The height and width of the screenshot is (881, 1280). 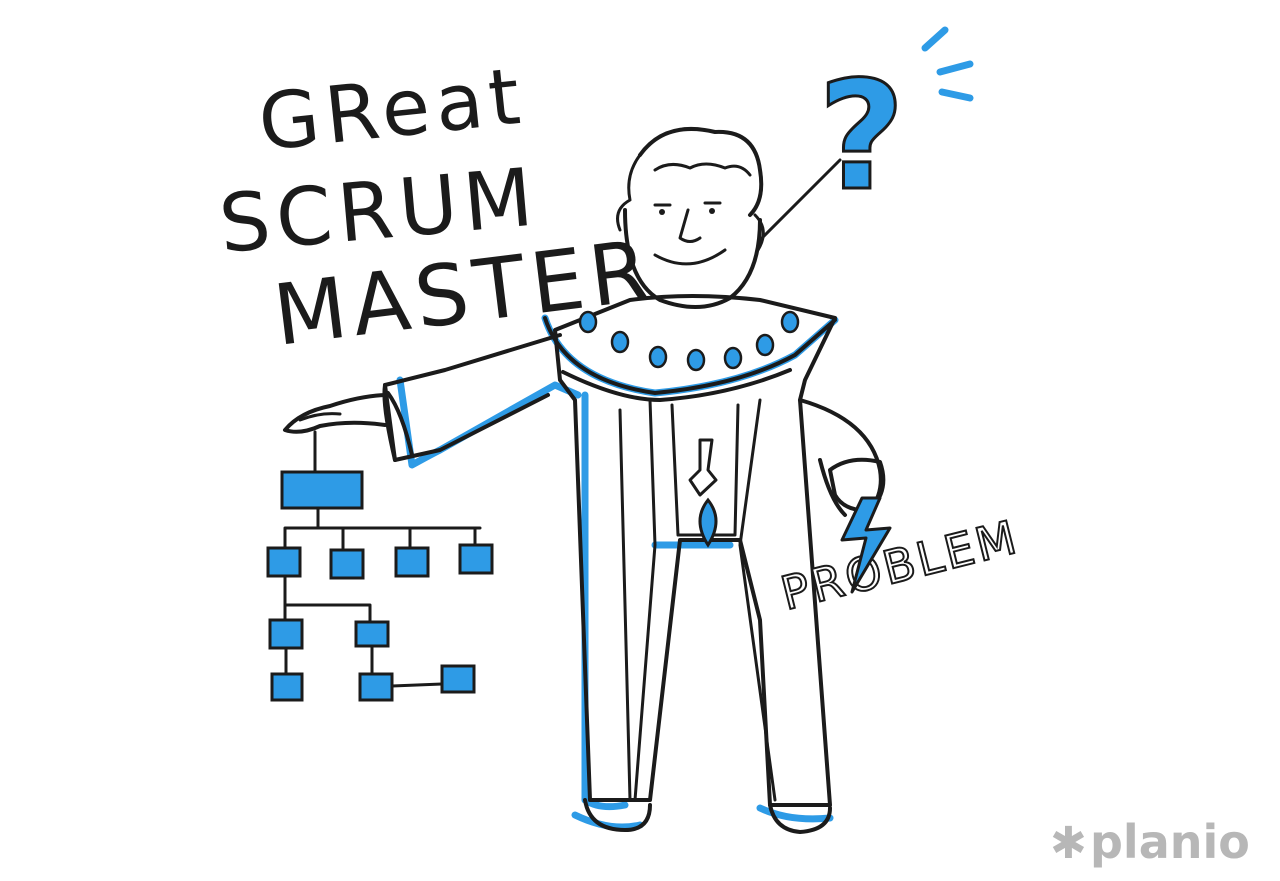 What do you see at coordinates (392, 109) in the screenshot?
I see `title-line-great: GReat` at bounding box center [392, 109].